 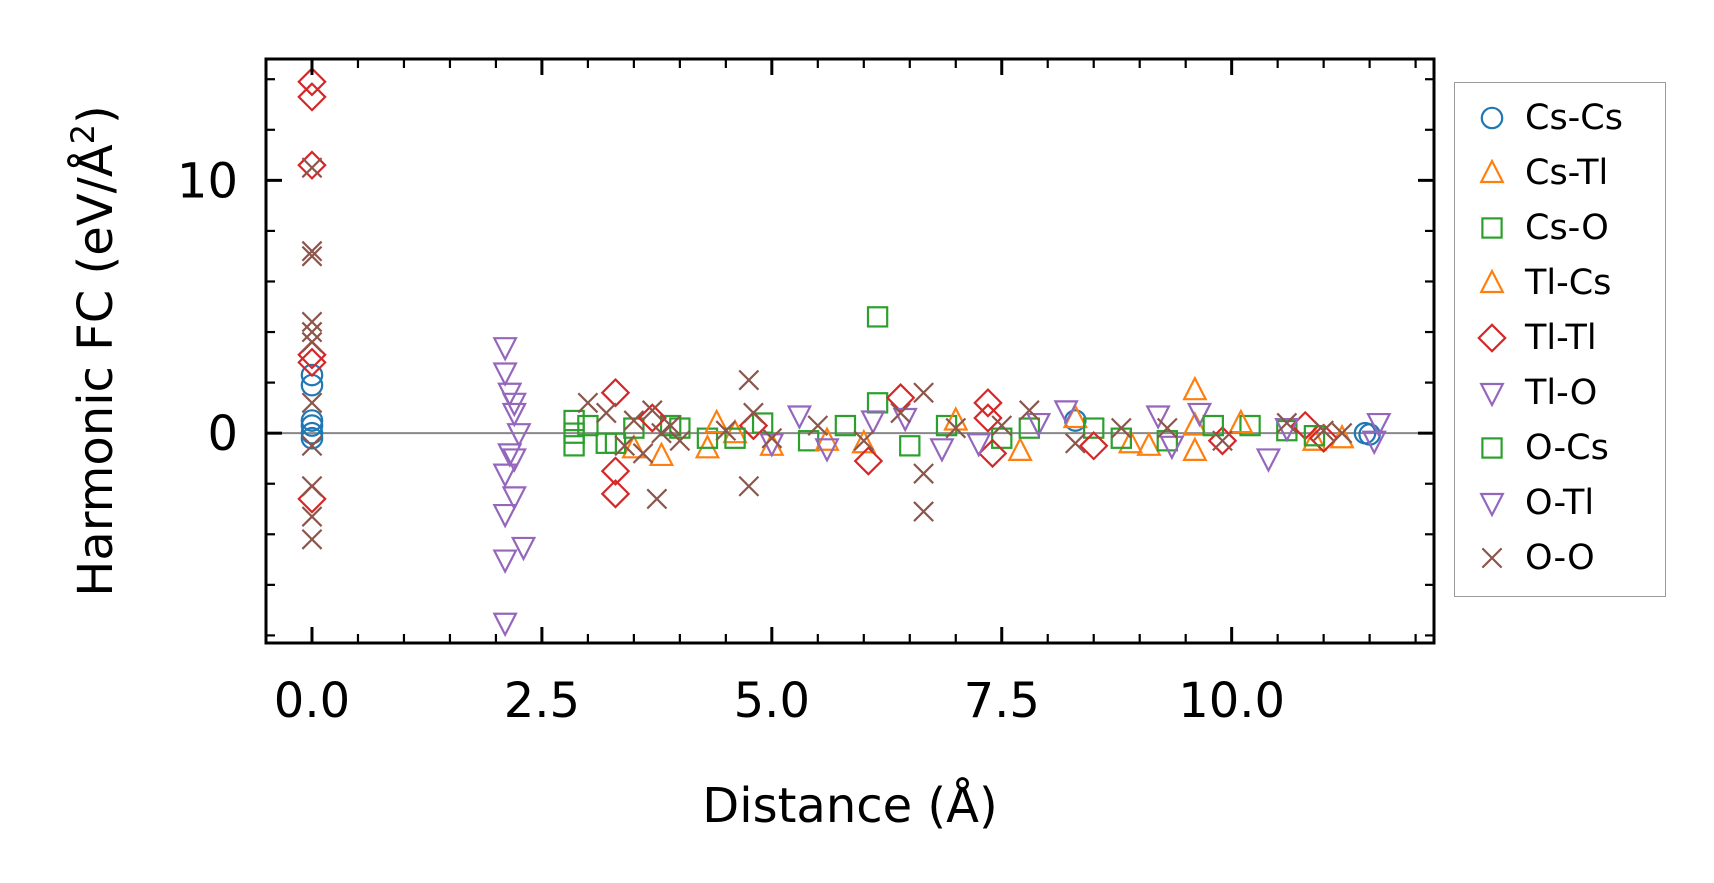 I want to click on point-tl-cs, so click(x=717, y=421).